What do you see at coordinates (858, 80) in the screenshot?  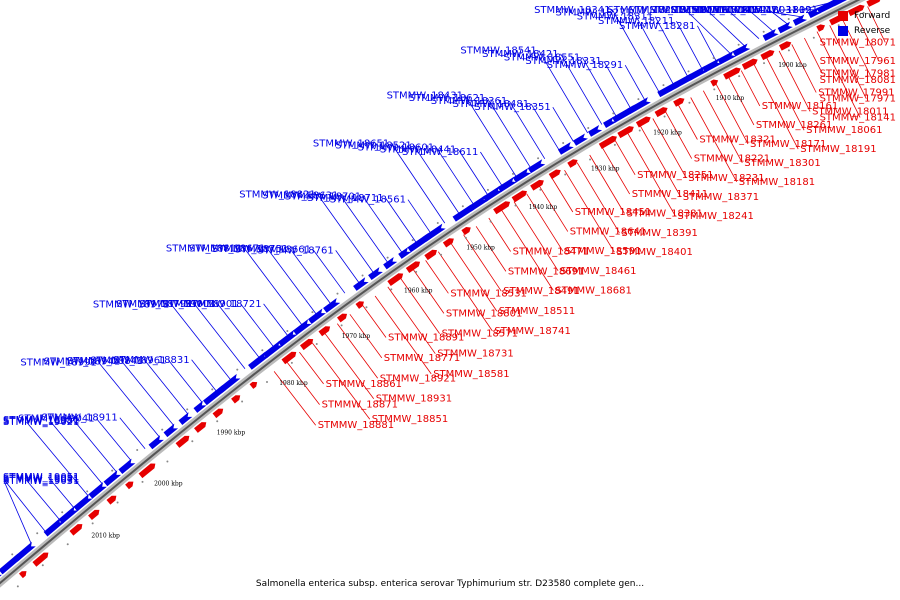 I see `forward-gene-label: STMMW_18081` at bounding box center [858, 80].